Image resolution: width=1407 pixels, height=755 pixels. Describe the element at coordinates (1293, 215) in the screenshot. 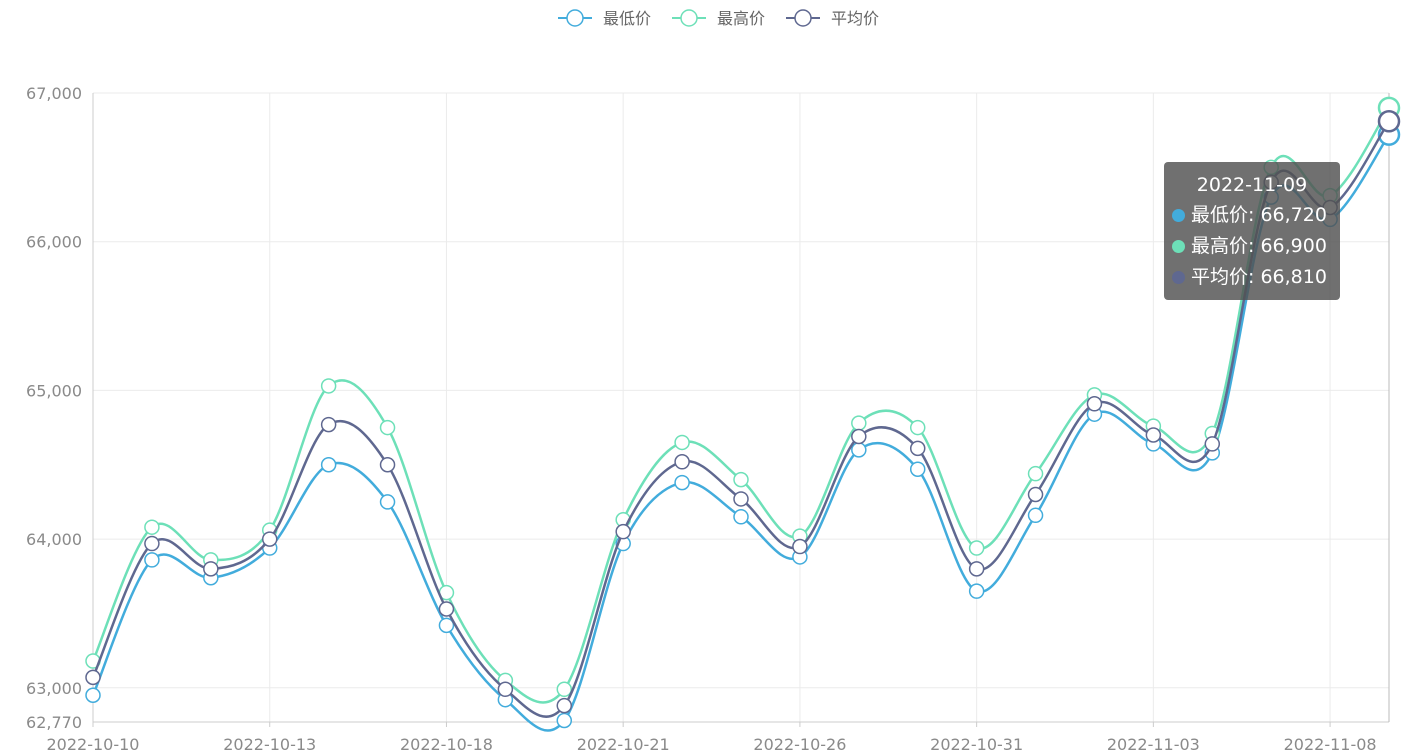

I see `tooltip-value-low: 66,720` at that location.